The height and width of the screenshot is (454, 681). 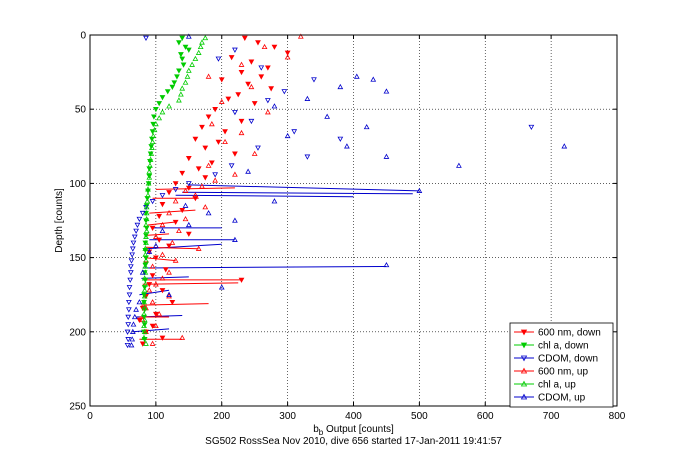 I want to click on x-tick-label: 700, so click(x=551, y=416).